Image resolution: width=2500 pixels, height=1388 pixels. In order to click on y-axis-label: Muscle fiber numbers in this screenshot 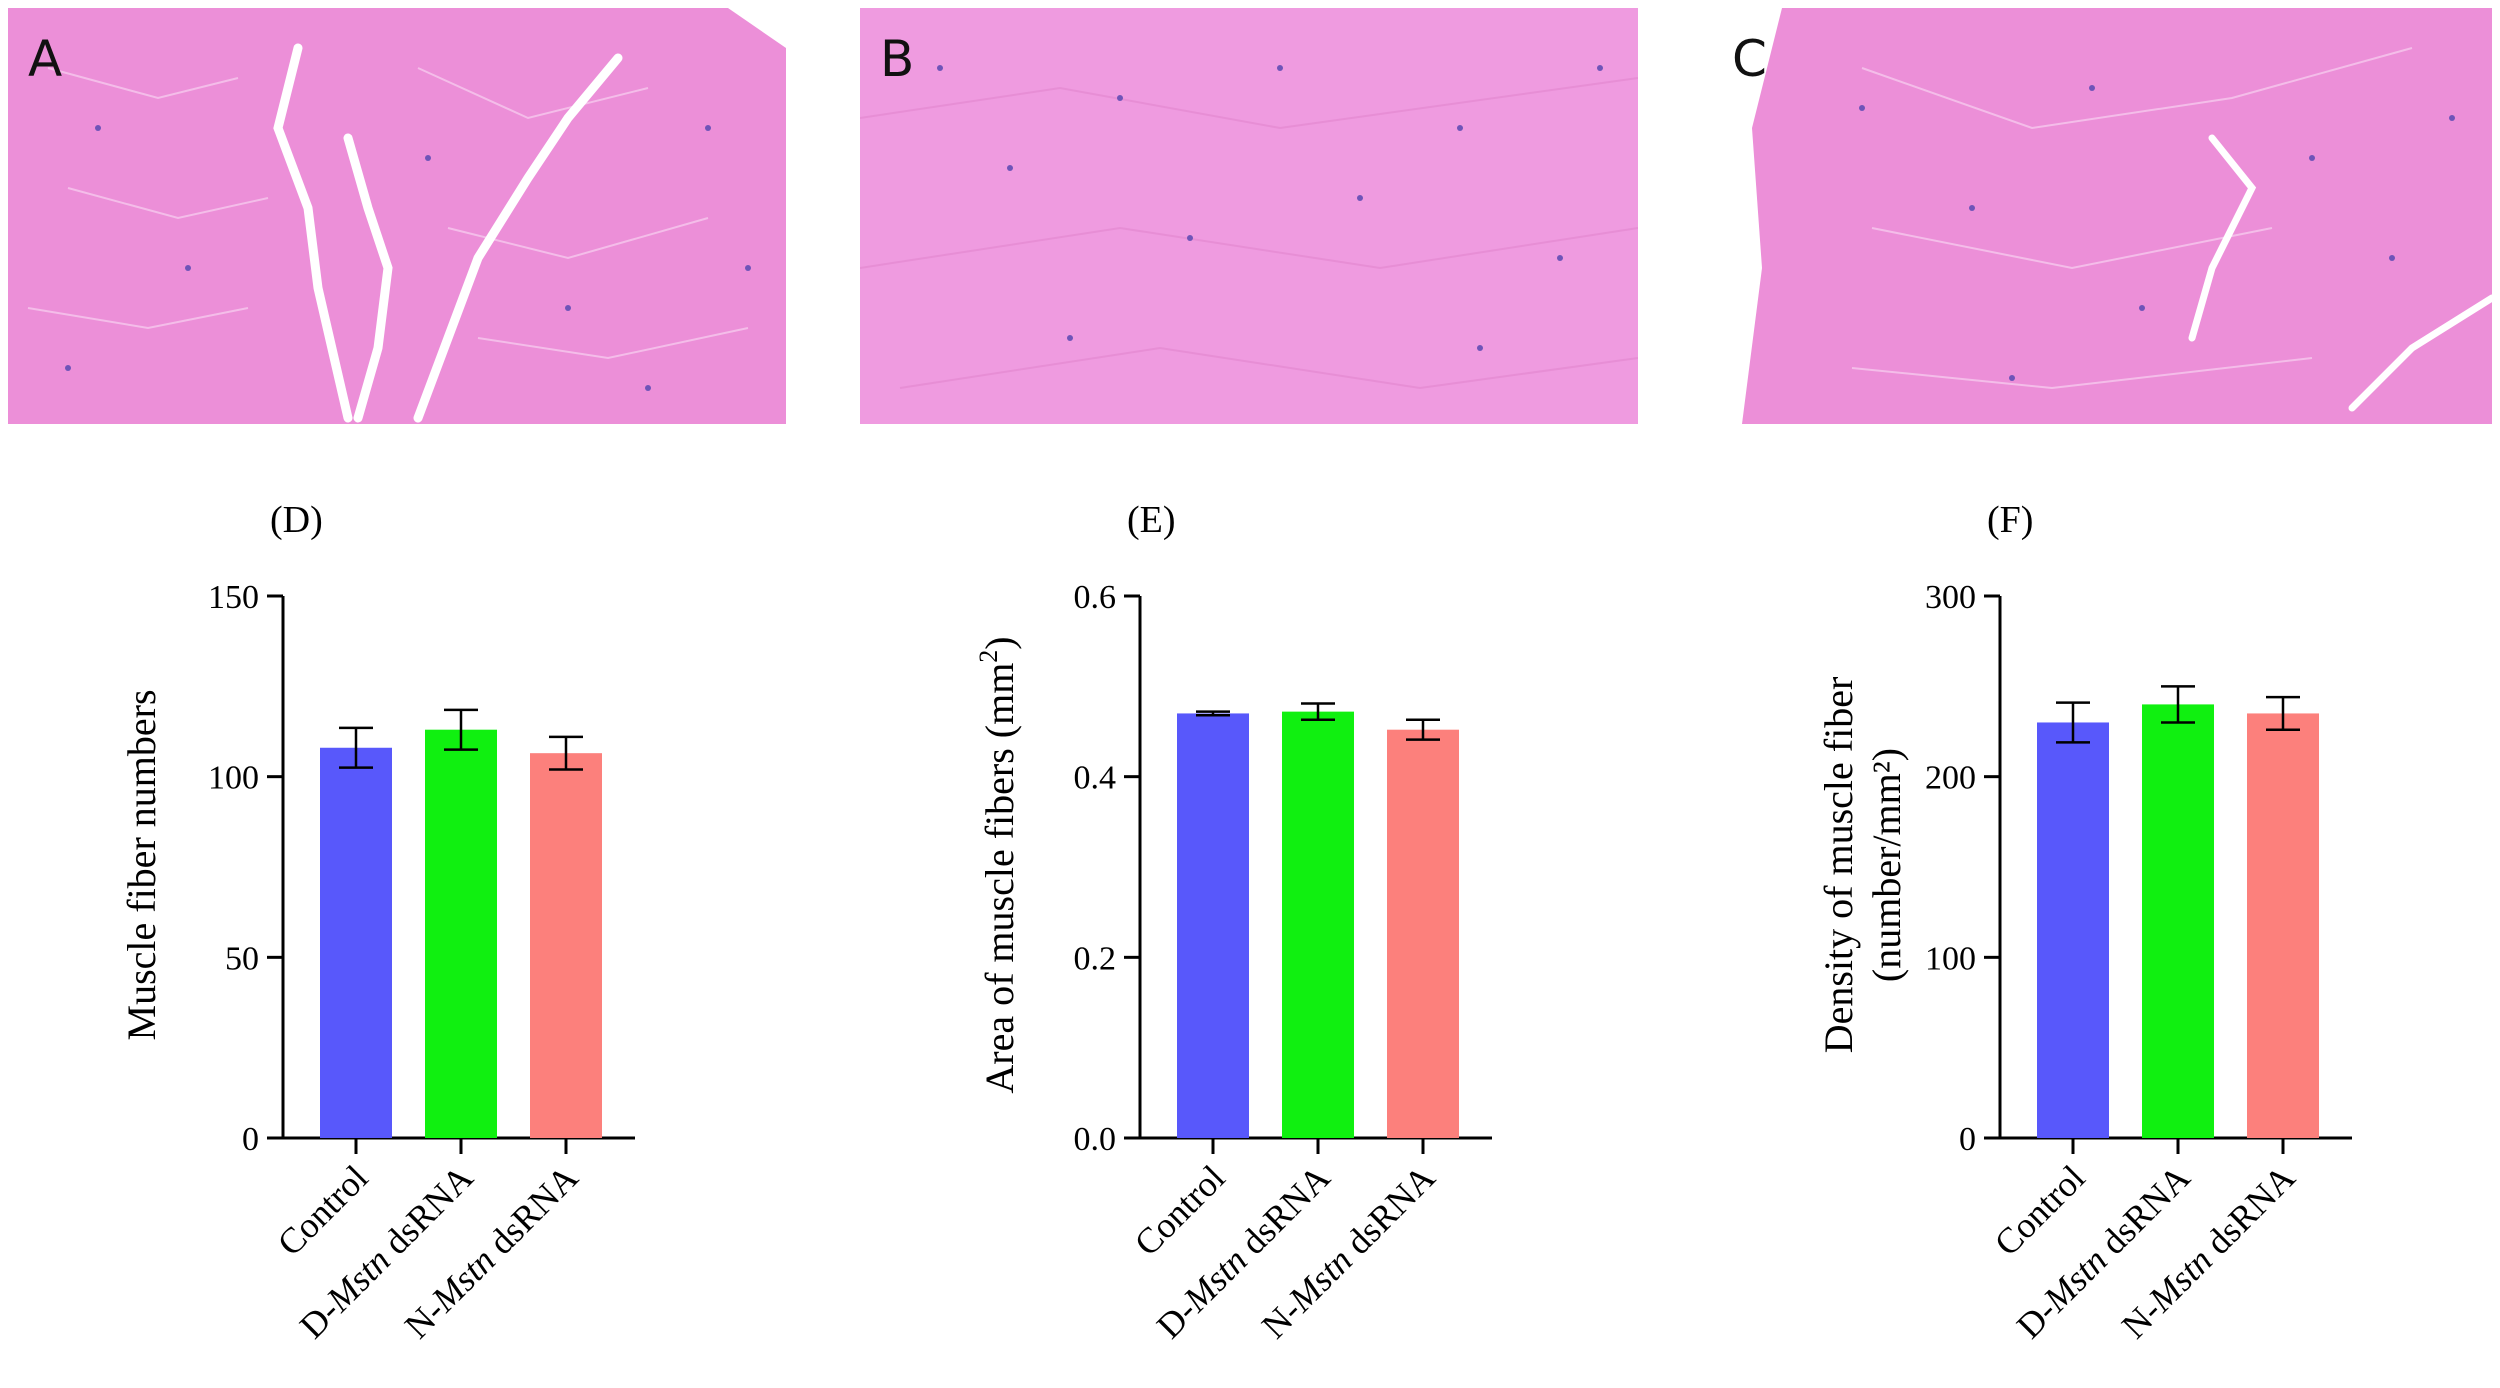, I will do `click(141, 864)`.